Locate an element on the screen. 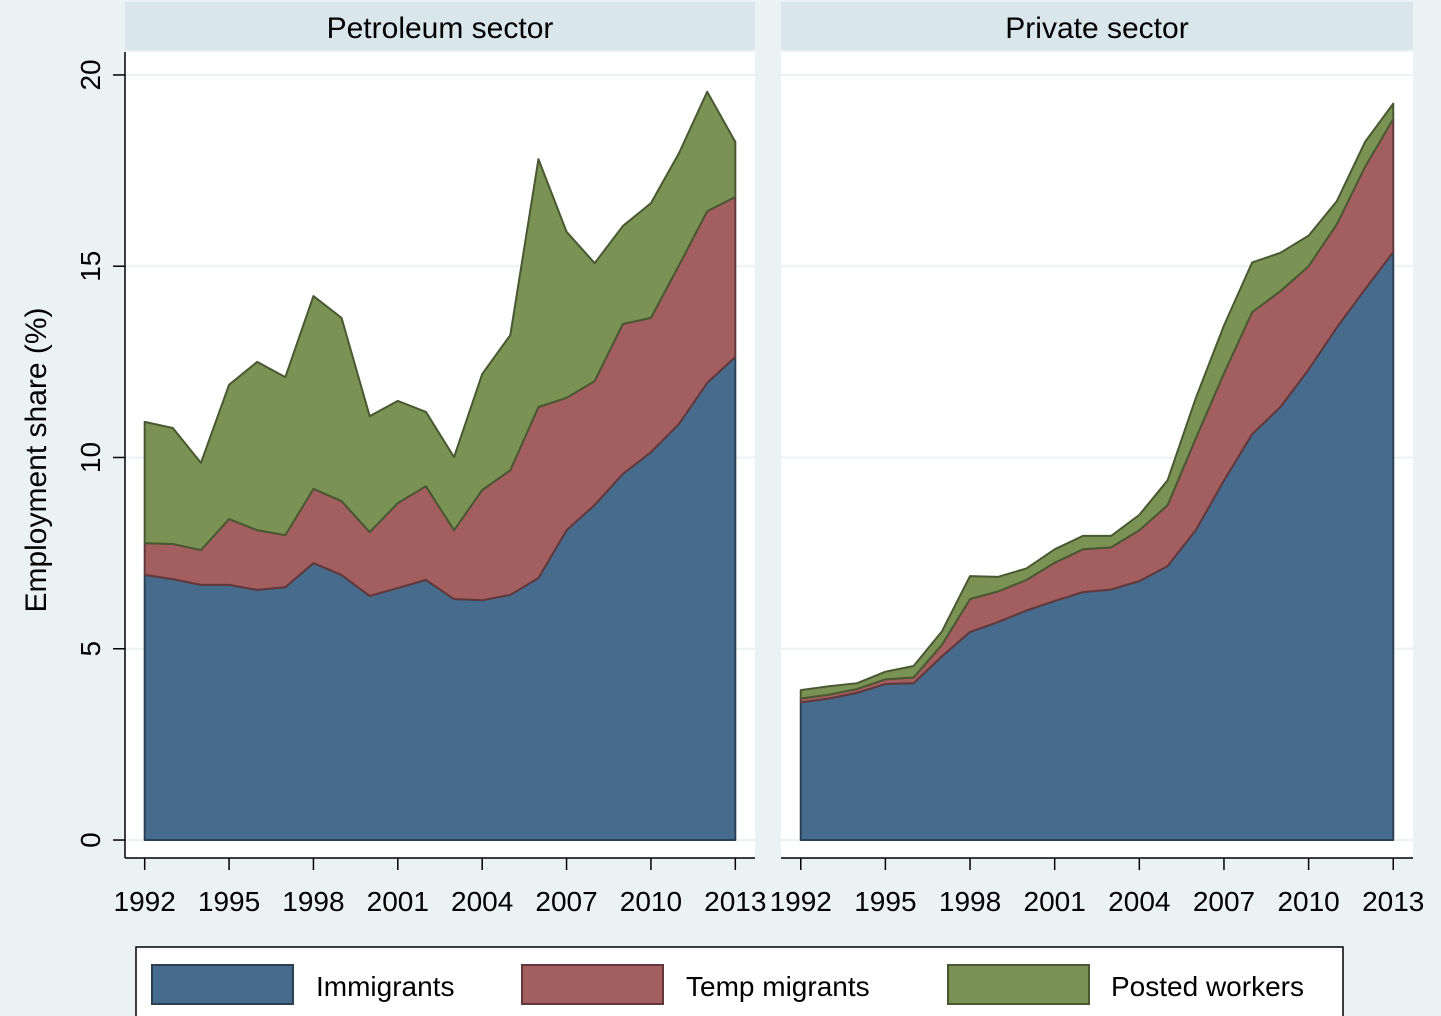 This screenshot has width=1441, height=1016. legend is located at coordinates (739, 981).